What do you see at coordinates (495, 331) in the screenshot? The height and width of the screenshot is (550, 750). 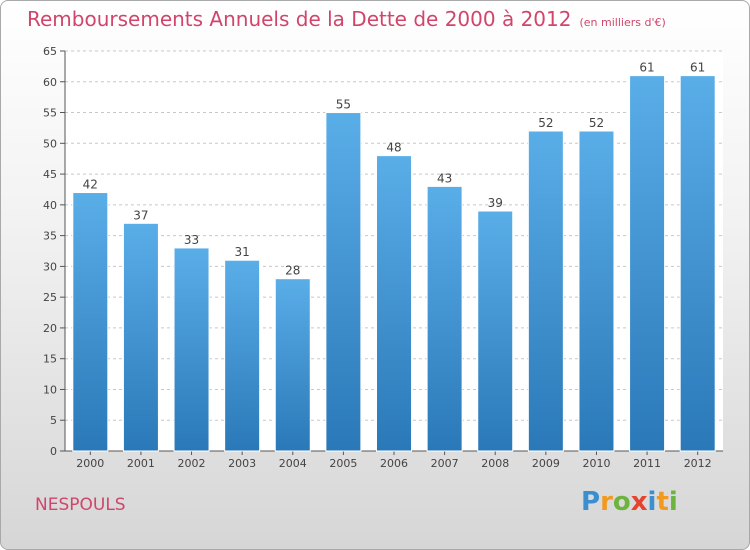 I see `bar-2008` at bounding box center [495, 331].